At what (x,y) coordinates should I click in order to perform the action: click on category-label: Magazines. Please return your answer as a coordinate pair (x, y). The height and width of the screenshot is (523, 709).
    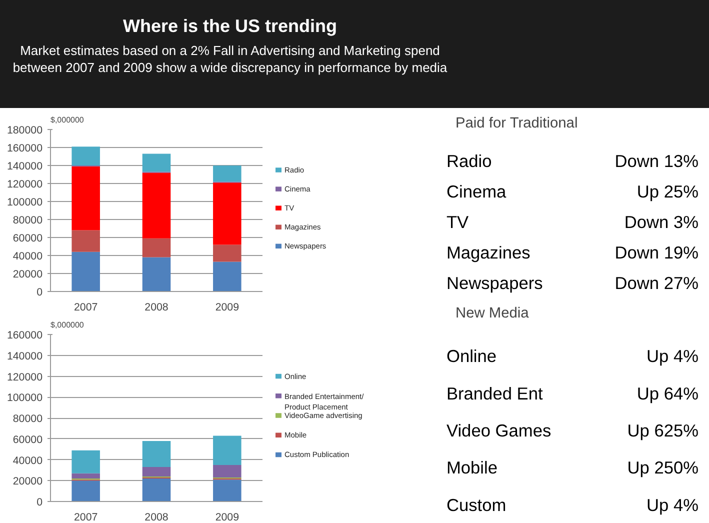
    Looking at the image, I should click on (488, 252).